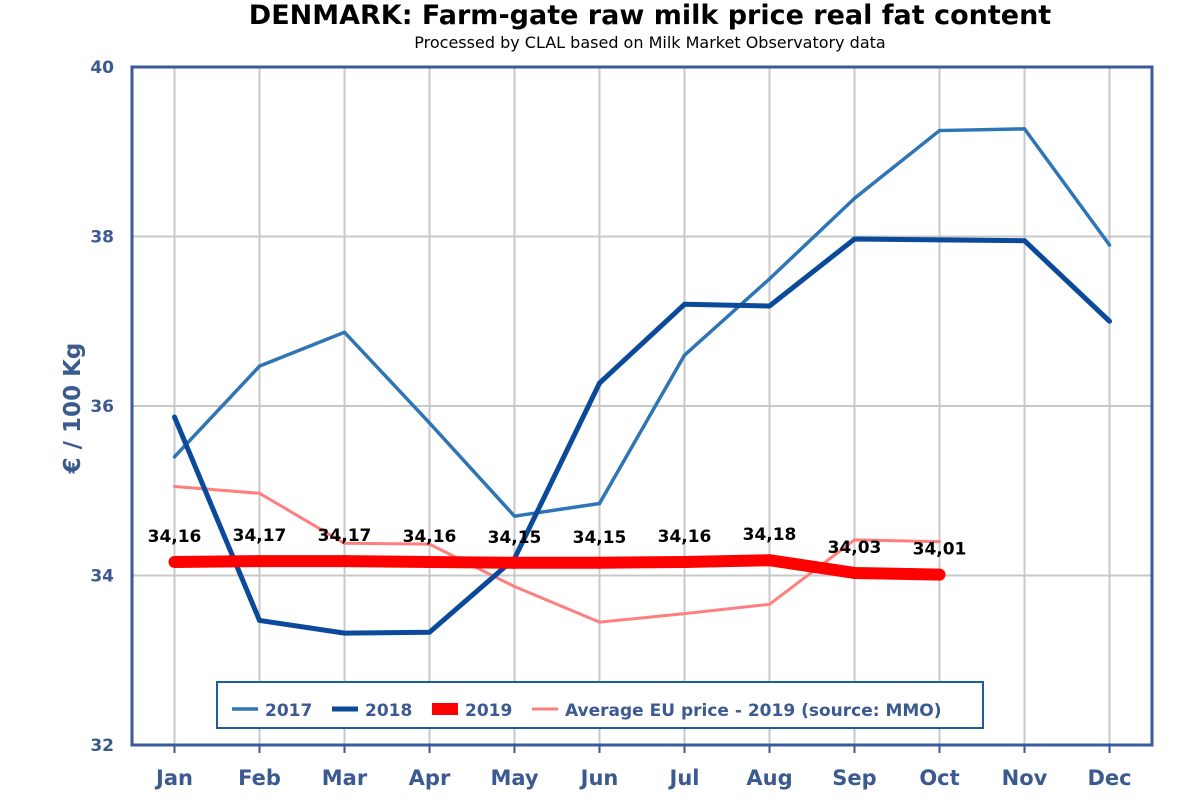 The height and width of the screenshot is (800, 1200). What do you see at coordinates (345, 778) in the screenshot?
I see `x-tick-label: Mar` at bounding box center [345, 778].